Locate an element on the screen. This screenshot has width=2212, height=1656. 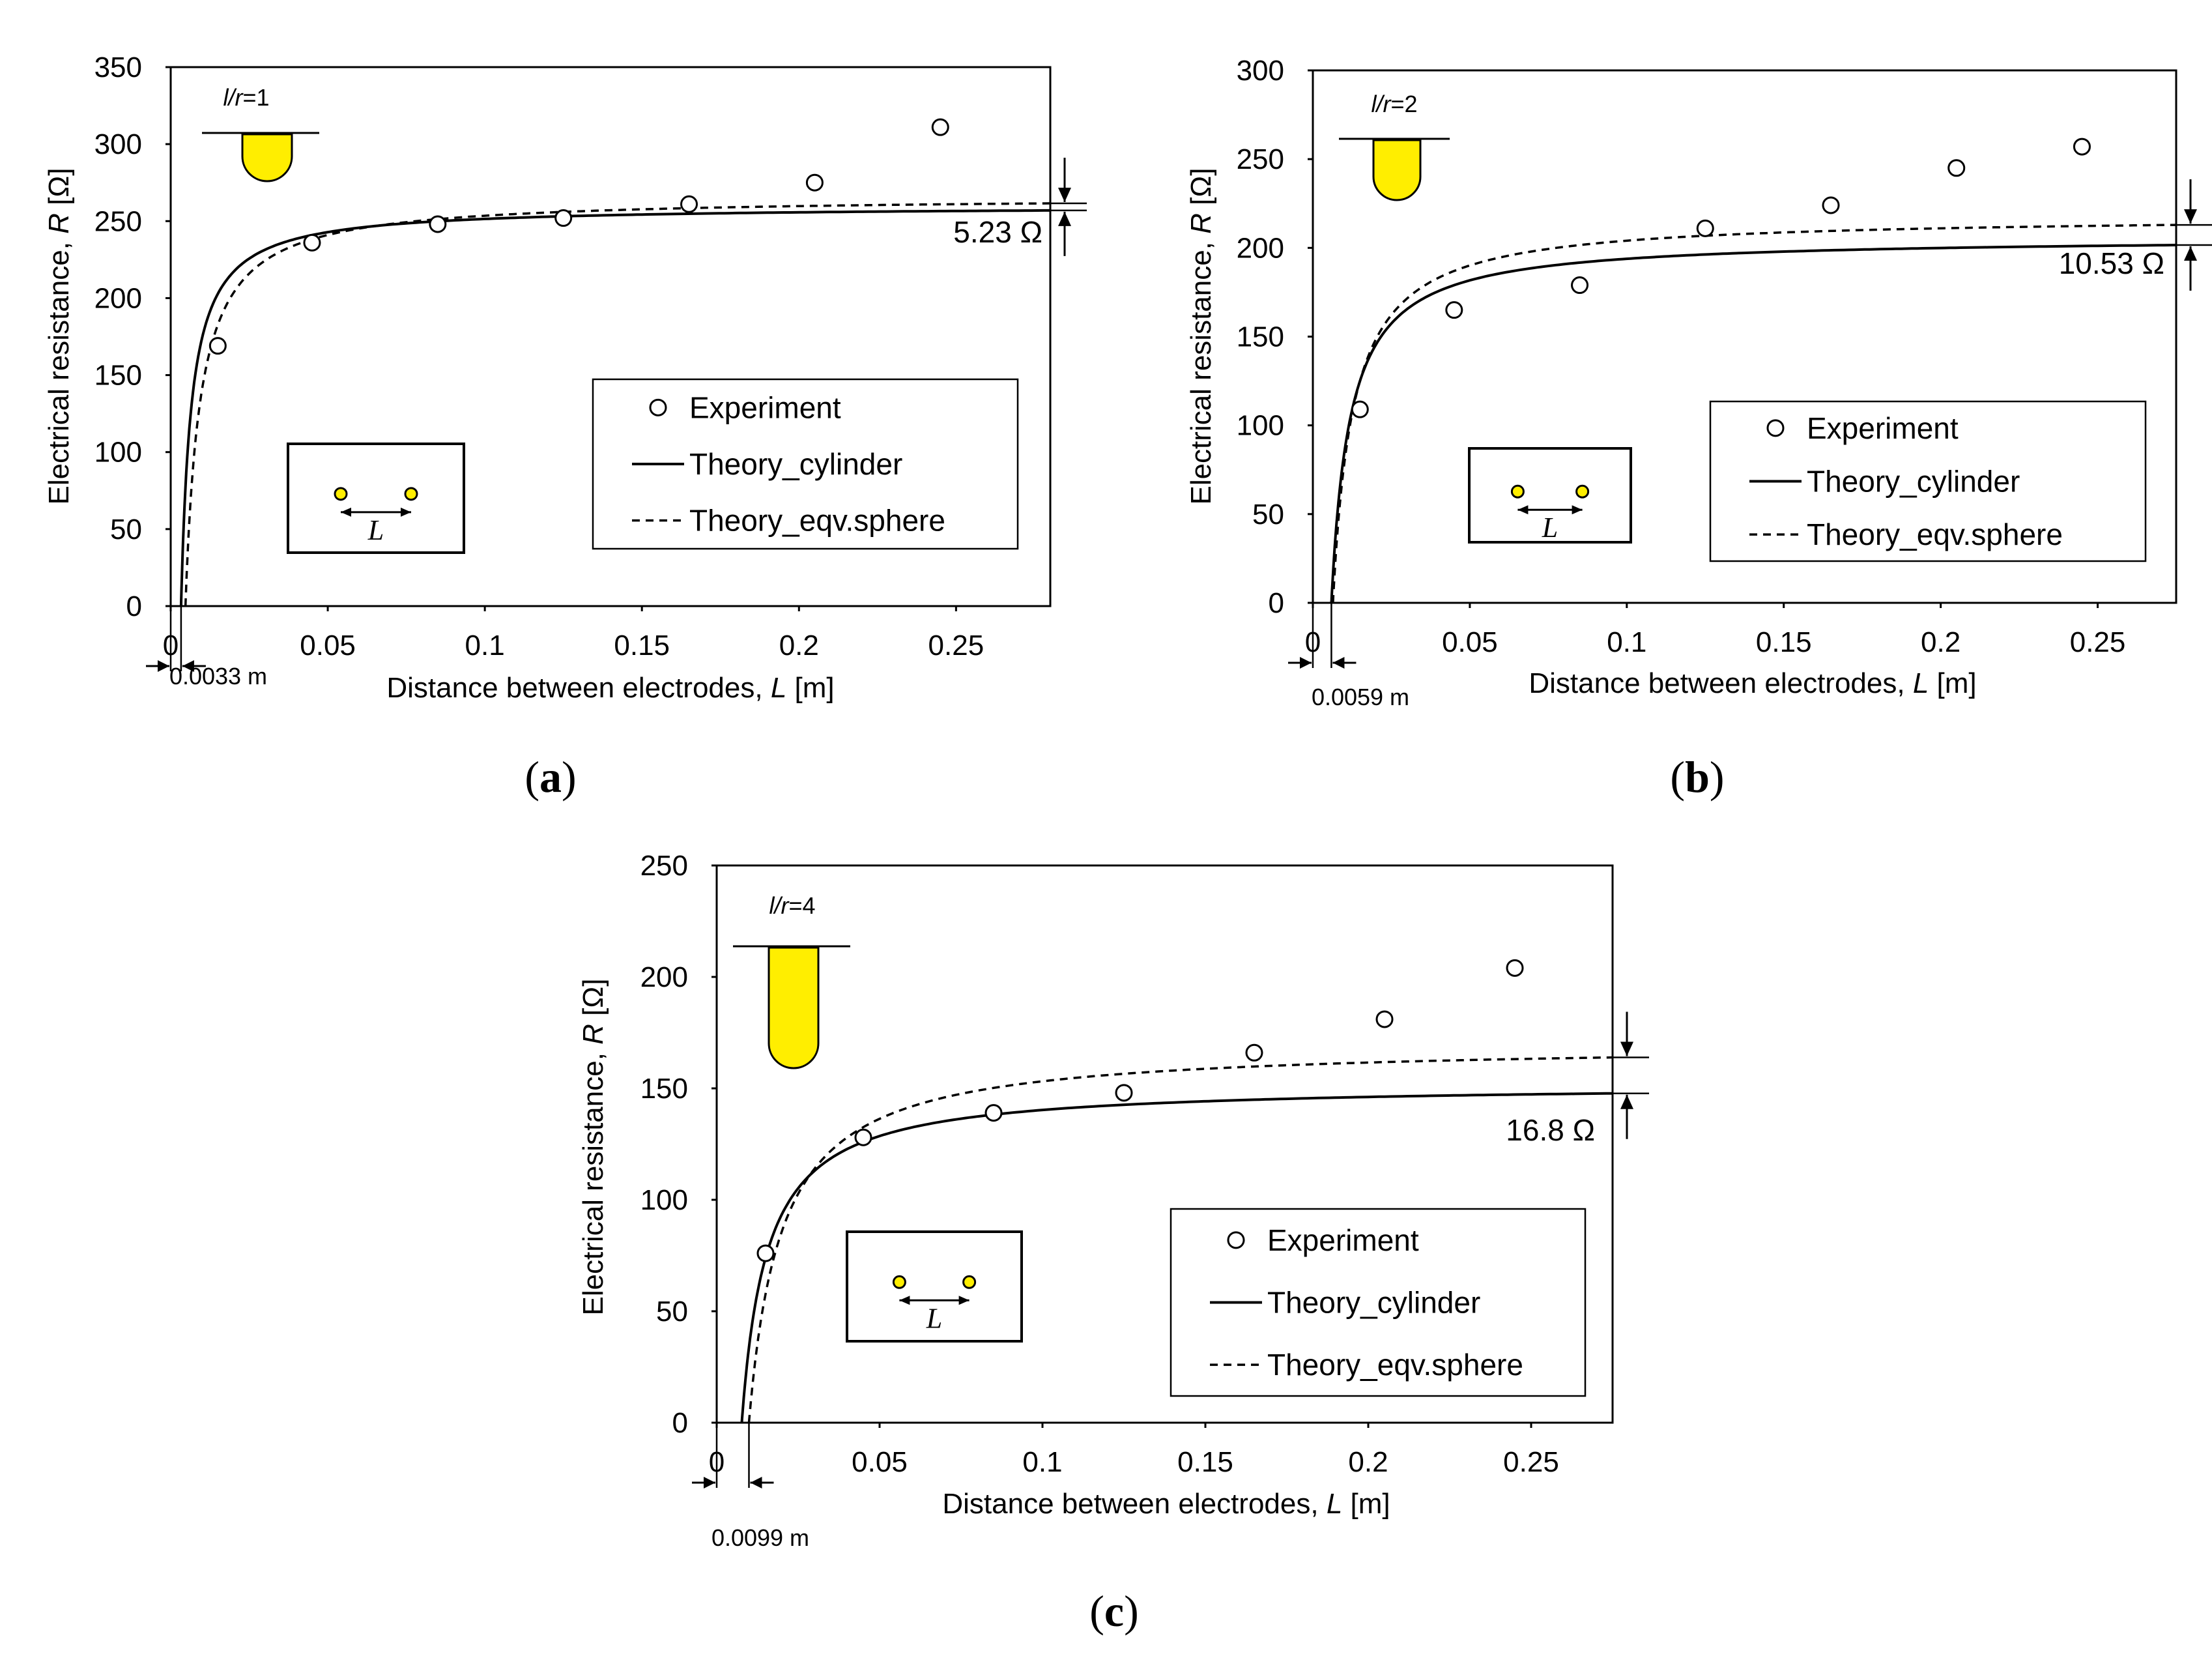
panel-caption: (c) is located at coordinates (1114, 1611).